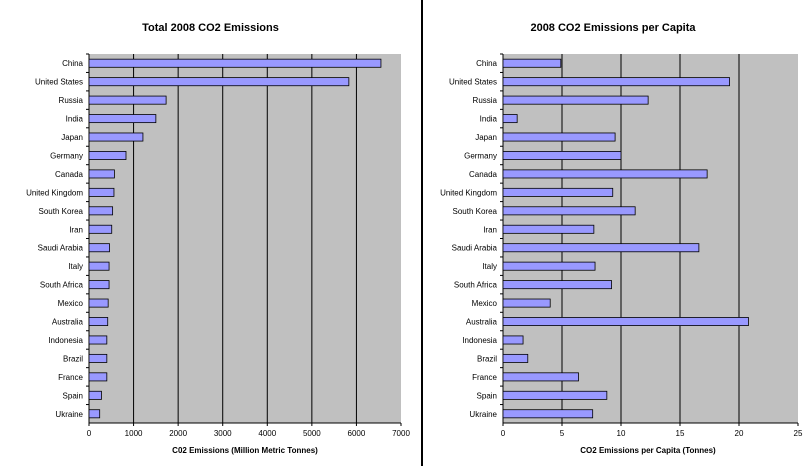  Describe the element at coordinates (680, 433) in the screenshot. I see `x-tick-label: 15` at that location.